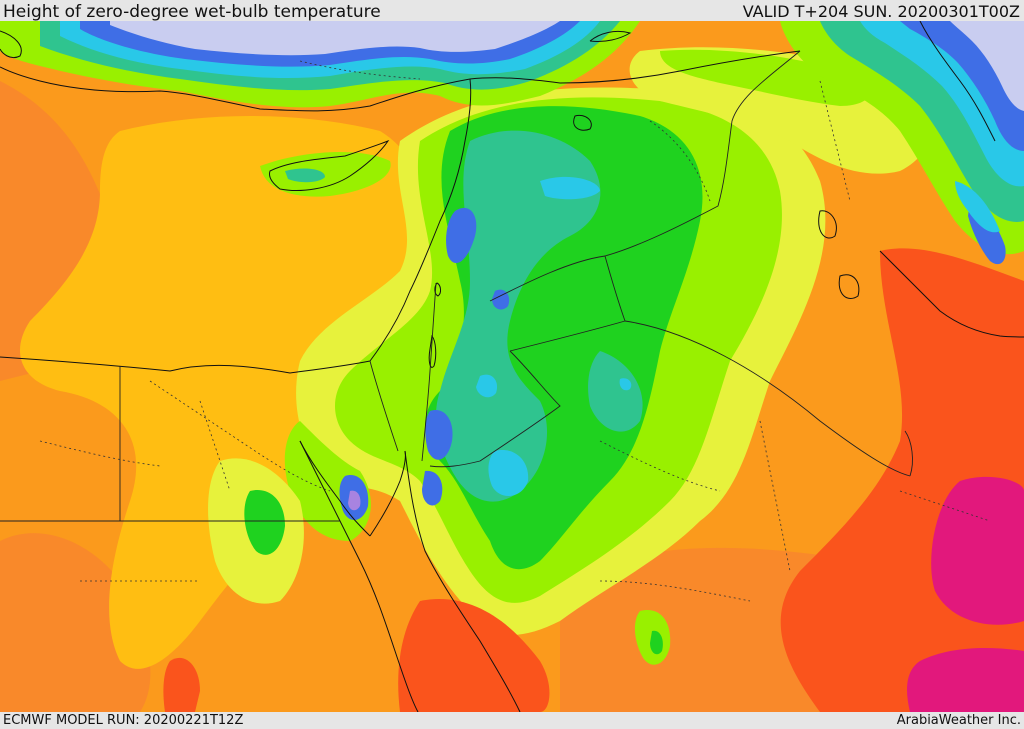 This screenshot has width=1024, height=729. Describe the element at coordinates (11, 44) in the screenshot. I see `coast-aegean-islands` at that location.